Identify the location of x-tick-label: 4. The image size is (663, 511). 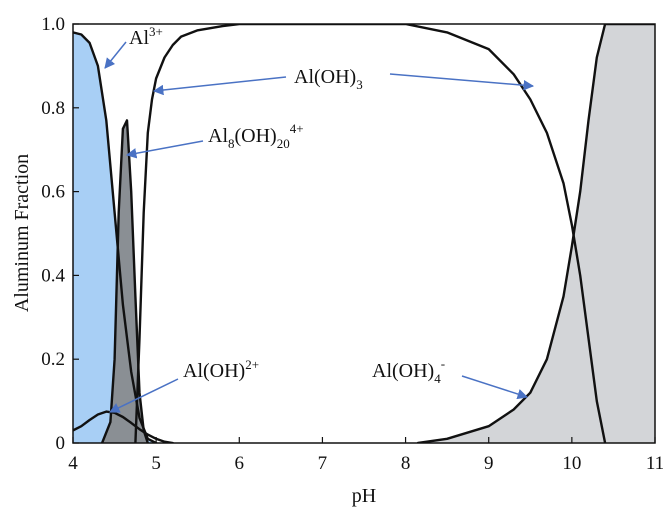
(73, 463).